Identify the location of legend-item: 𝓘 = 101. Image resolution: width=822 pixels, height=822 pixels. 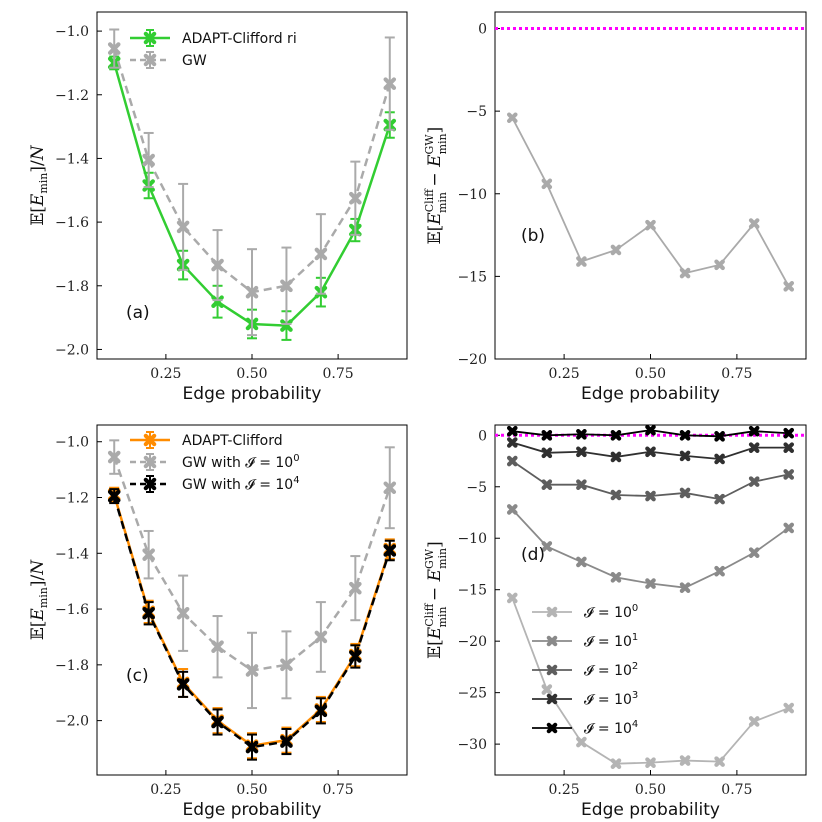
(585, 641).